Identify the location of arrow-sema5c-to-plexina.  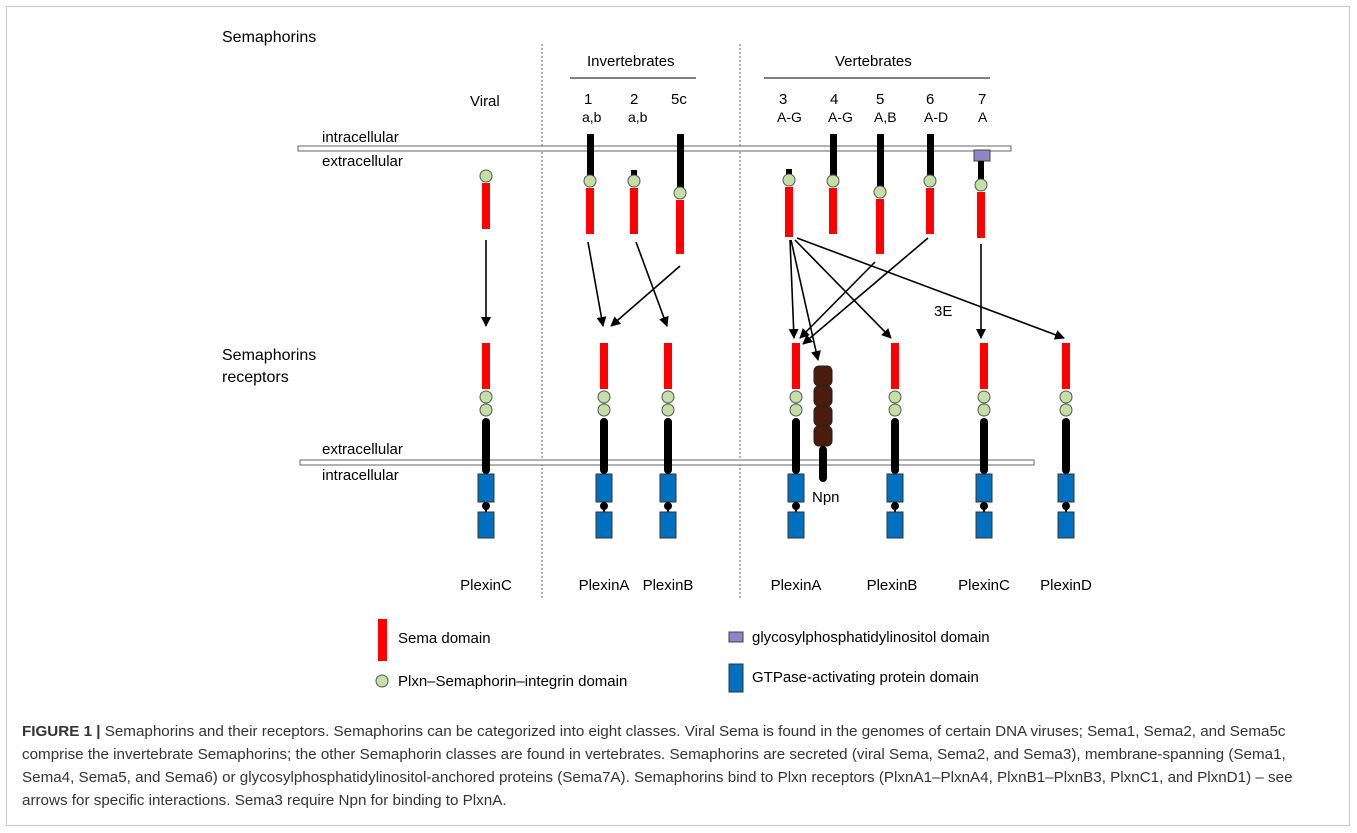
(645, 296).